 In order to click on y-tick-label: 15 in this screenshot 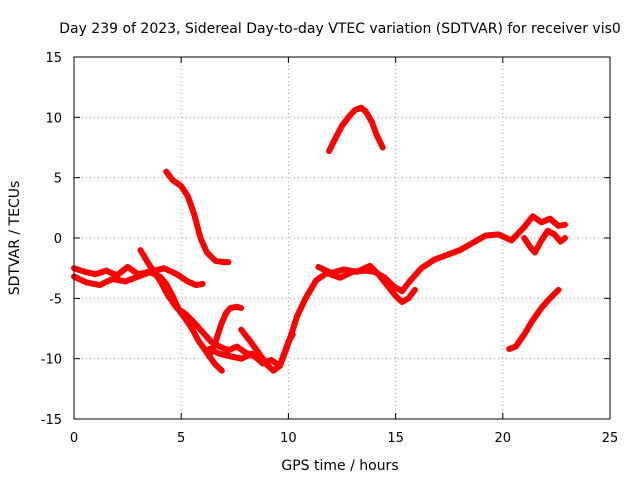, I will do `click(53, 58)`.